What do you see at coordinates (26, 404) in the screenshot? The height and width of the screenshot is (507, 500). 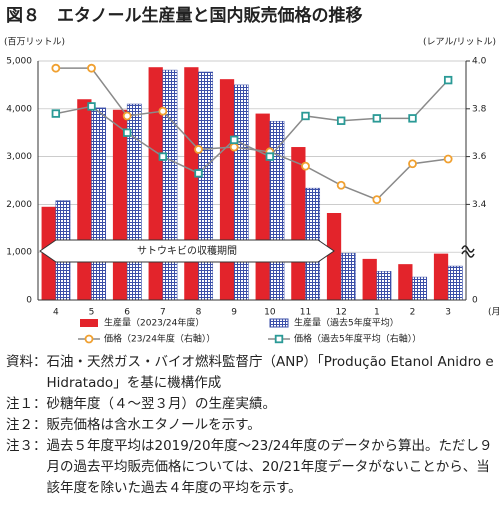 I see `note-label: 注１：` at bounding box center [26, 404].